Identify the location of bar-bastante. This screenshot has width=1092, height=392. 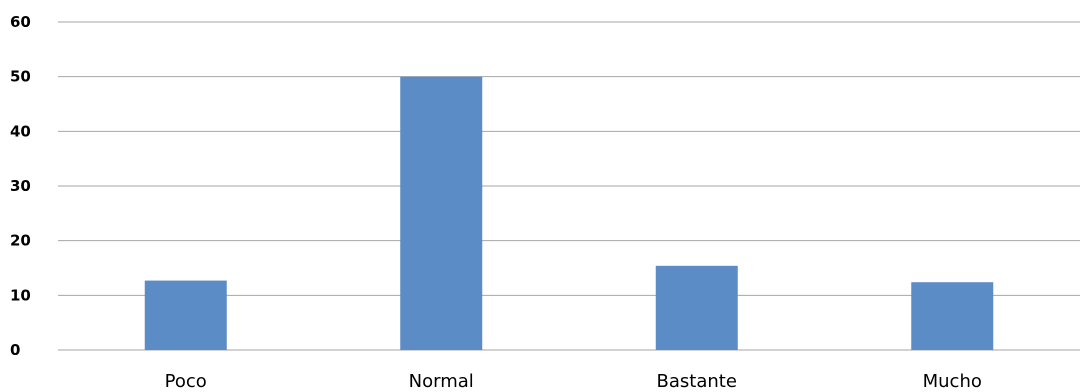
(696, 307).